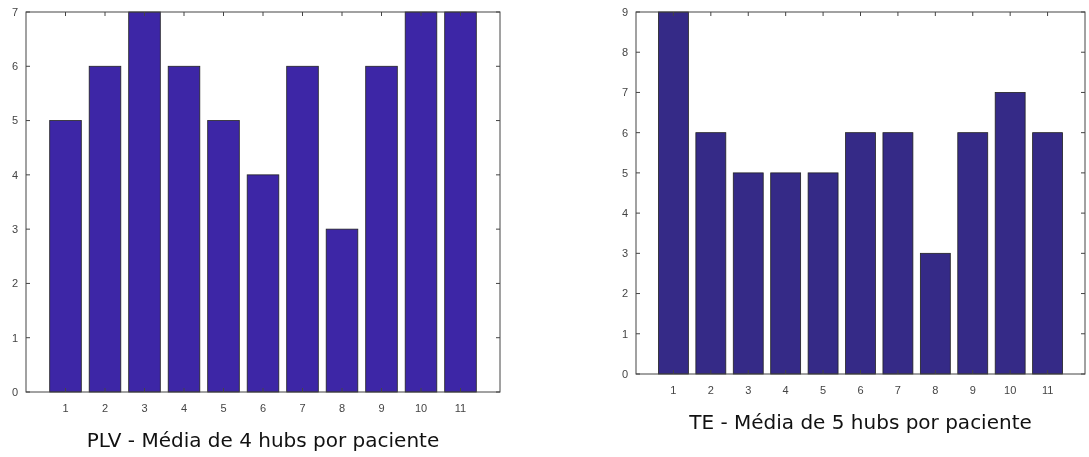 The width and height of the screenshot is (1089, 457). What do you see at coordinates (860, 422) in the screenshot?
I see `text: TE - Média de 5 hubs por paciente` at bounding box center [860, 422].